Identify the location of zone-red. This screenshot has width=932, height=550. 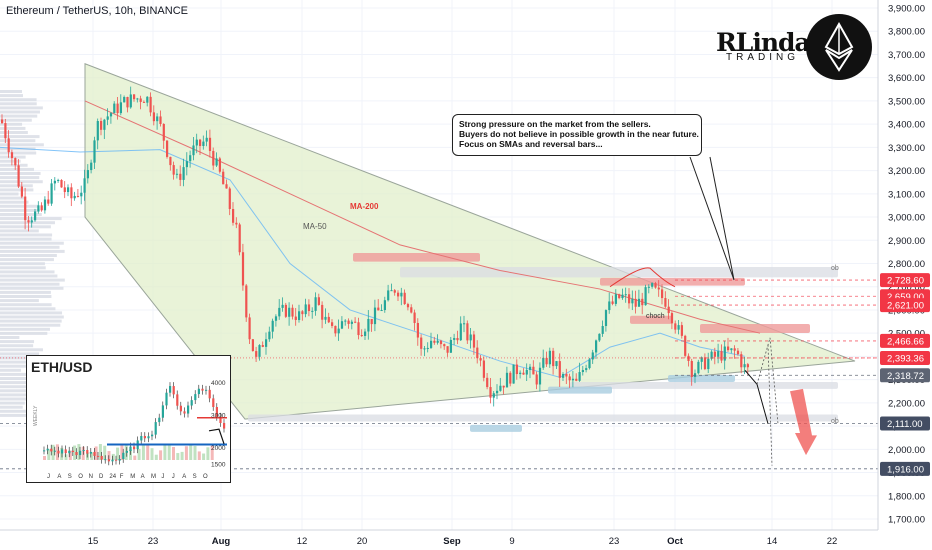
(651, 319).